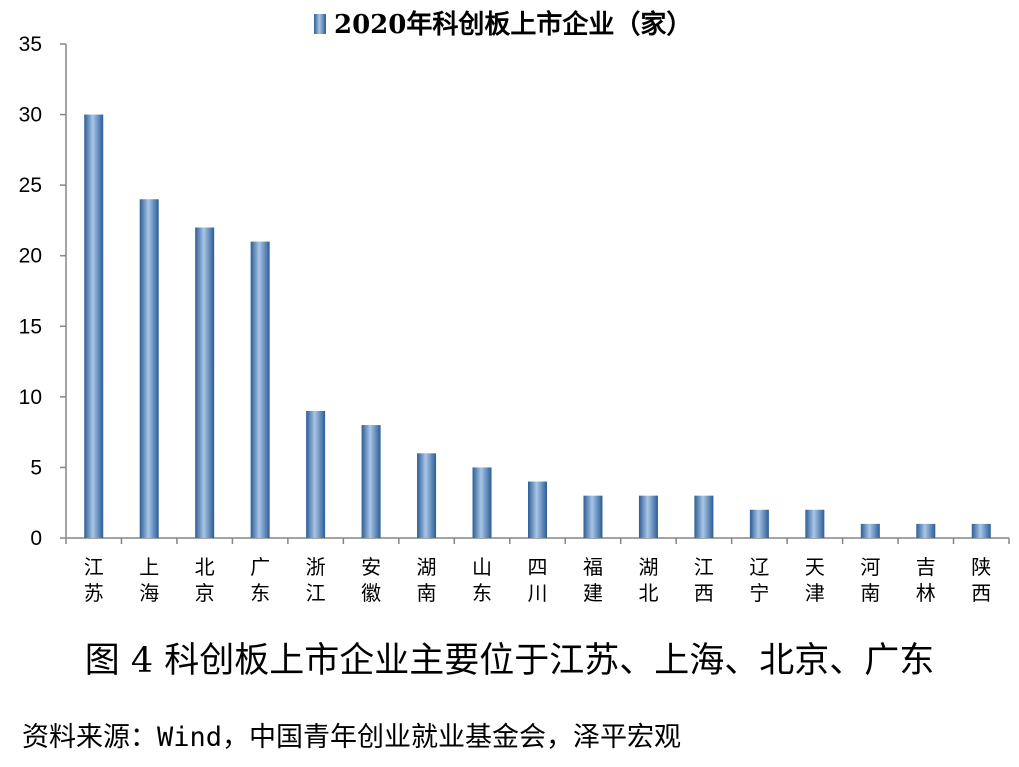 This screenshot has width=1019, height=767. Describe the element at coordinates (509, 661) in the screenshot. I see `figure-caption: 图 4 科创板上市企业主要位于江苏、上海、北京、广东` at that location.